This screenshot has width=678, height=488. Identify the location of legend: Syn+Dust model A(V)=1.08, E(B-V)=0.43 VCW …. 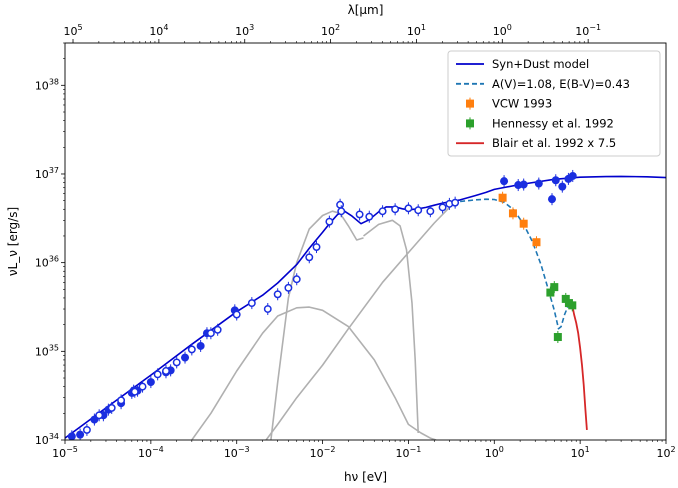
(554, 103).